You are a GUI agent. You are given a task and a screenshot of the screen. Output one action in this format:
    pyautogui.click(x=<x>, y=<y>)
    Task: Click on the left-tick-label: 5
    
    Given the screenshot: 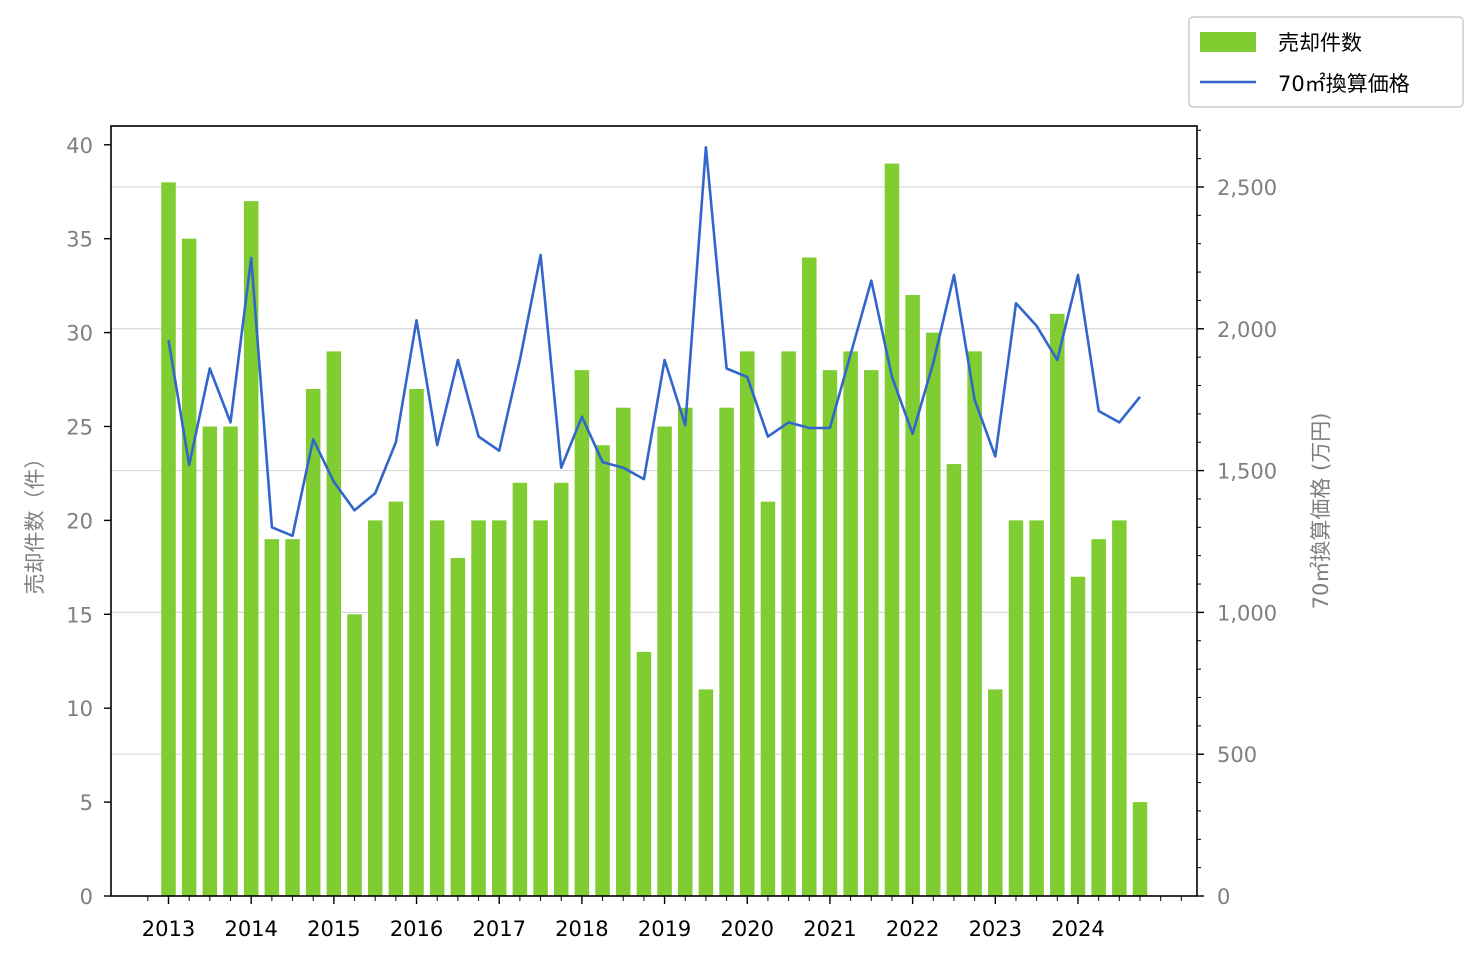 What is the action you would take?
    pyautogui.click(x=86, y=803)
    